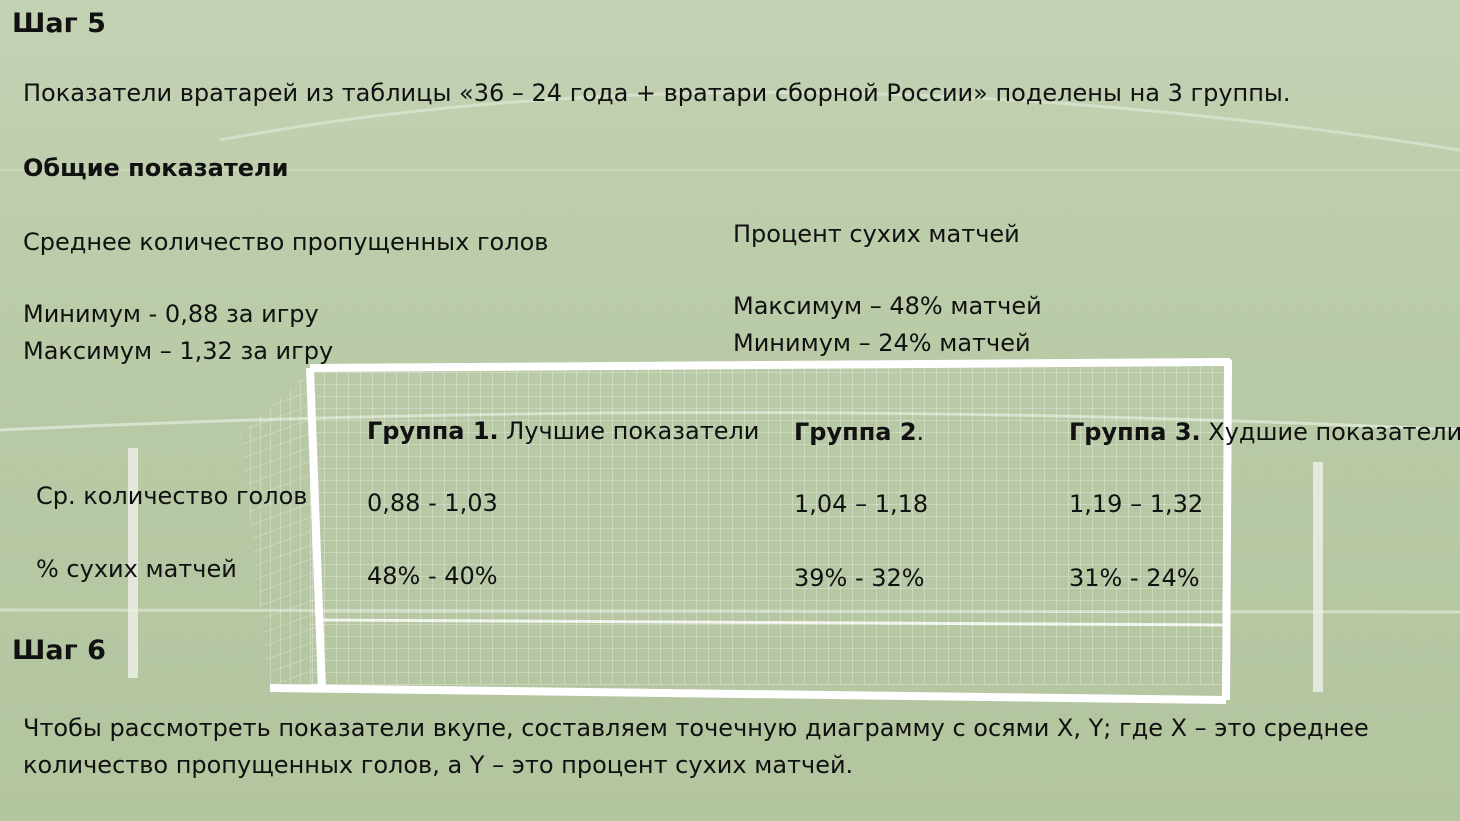 The width and height of the screenshot is (1460, 821). Describe the element at coordinates (887, 306) in the screenshot. I see `cleansheets-max: Максимум – 48% матчей` at that location.